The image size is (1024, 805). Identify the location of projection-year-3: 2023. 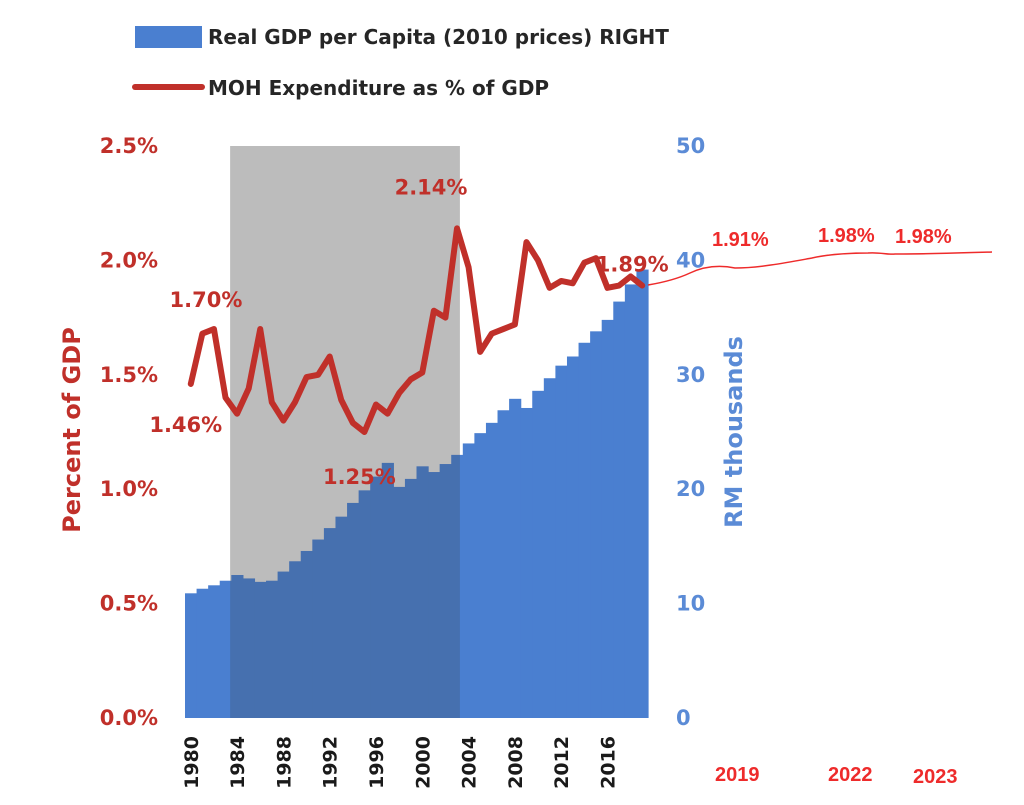
(935, 777).